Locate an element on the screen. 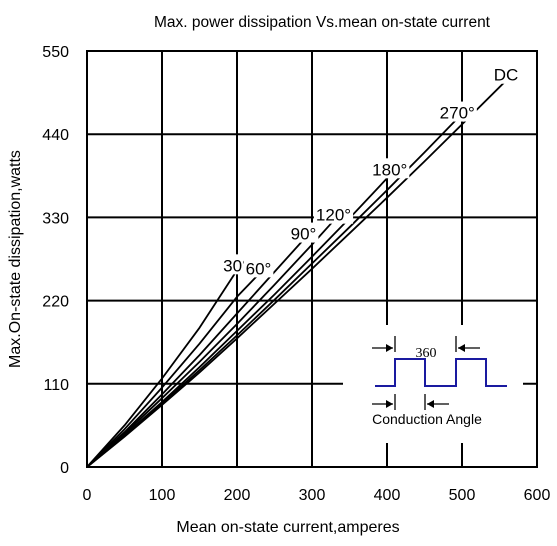 The height and width of the screenshot is (546, 557). arrowhead-360-right is located at coordinates (461, 348).